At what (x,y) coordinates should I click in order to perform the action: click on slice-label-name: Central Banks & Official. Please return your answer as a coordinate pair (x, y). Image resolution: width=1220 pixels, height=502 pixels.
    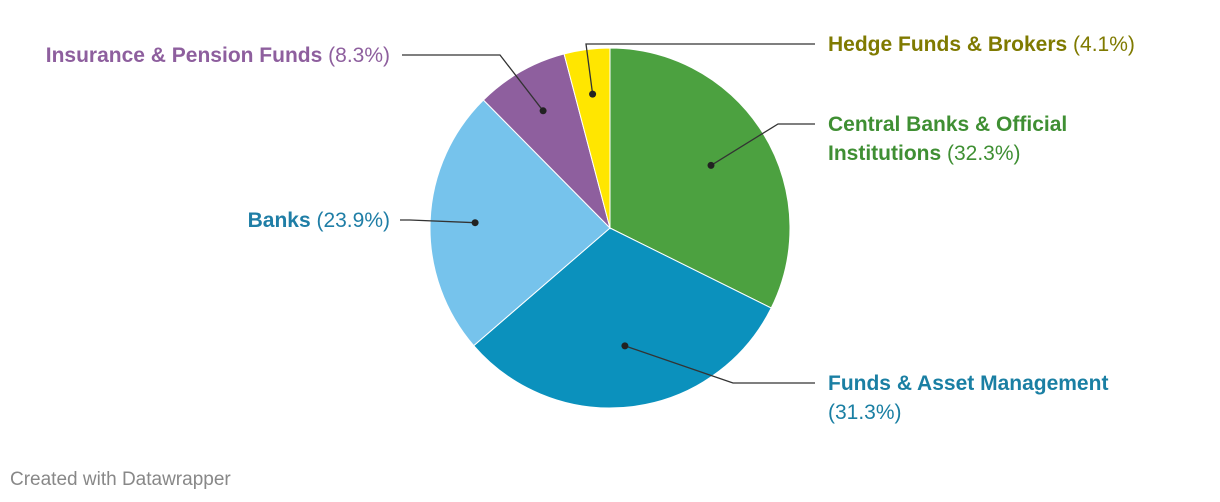
    Looking at the image, I should click on (947, 124).